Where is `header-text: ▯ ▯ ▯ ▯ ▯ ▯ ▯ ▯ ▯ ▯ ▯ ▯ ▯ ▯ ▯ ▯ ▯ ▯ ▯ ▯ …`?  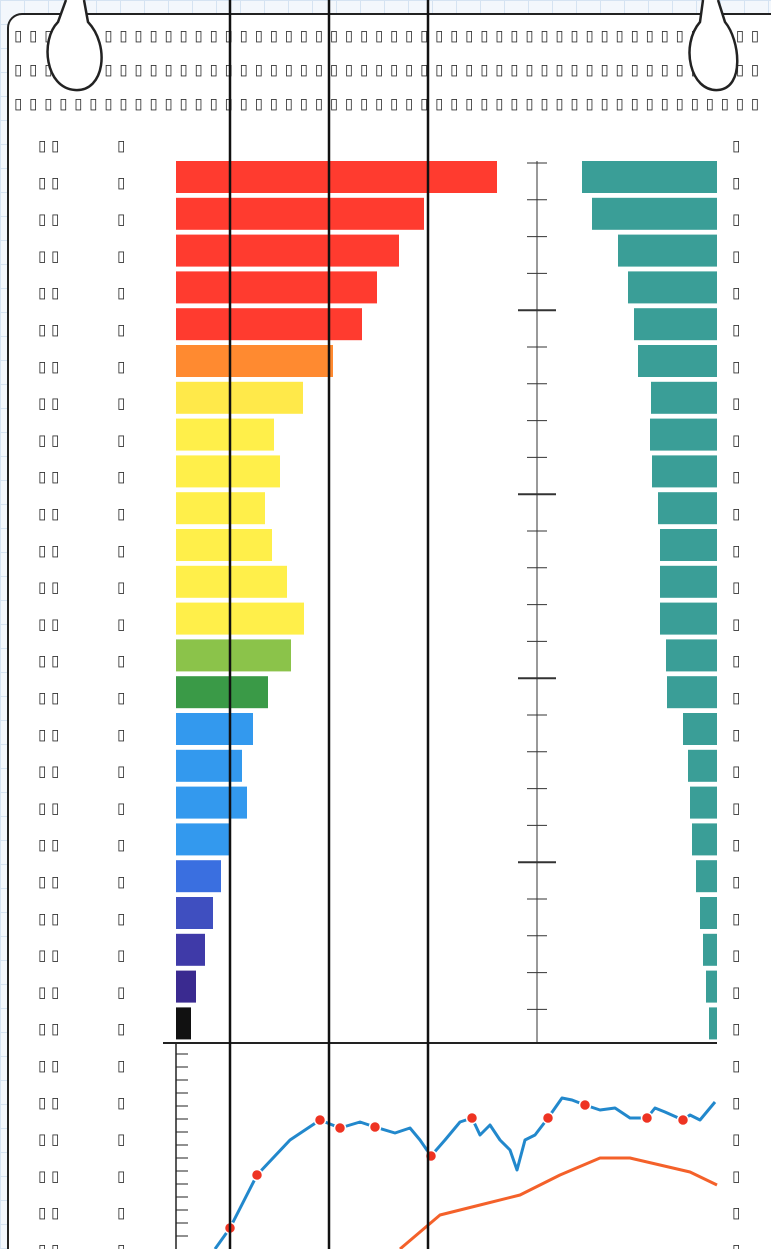
header-text: ▯ ▯ ▯ ▯ ▯ ▯ ▯ ▯ ▯ ▯ ▯ ▯ ▯ ▯ ▯ ▯ ▯ ▯ ▯ ▯ … is located at coordinates (386, 36).